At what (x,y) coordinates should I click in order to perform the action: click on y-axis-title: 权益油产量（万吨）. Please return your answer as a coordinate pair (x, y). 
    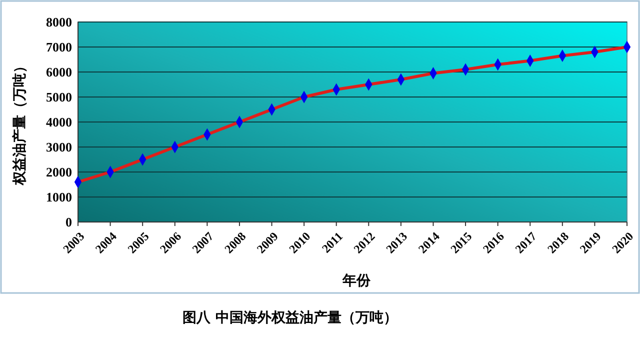
    Looking at the image, I should click on (19, 122).